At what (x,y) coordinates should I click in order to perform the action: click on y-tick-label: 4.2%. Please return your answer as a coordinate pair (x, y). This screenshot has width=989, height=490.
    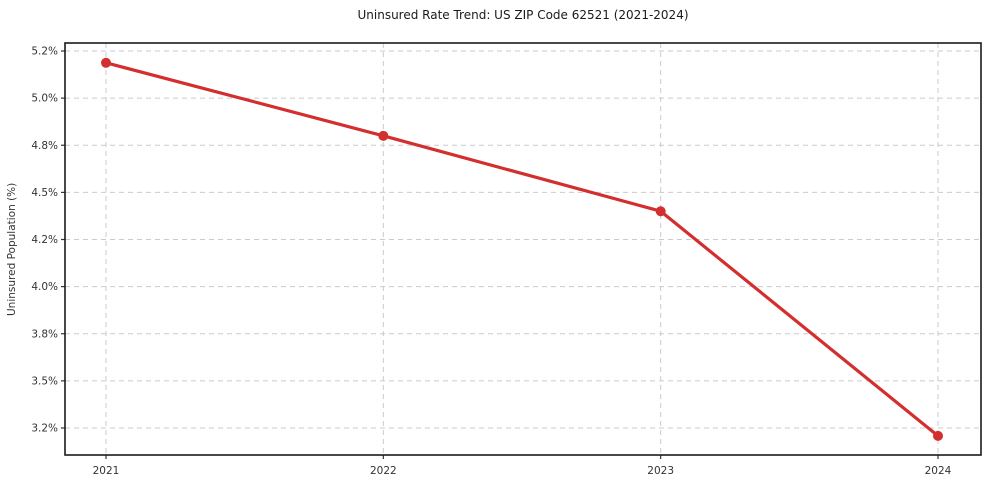
    Looking at the image, I should click on (44, 240).